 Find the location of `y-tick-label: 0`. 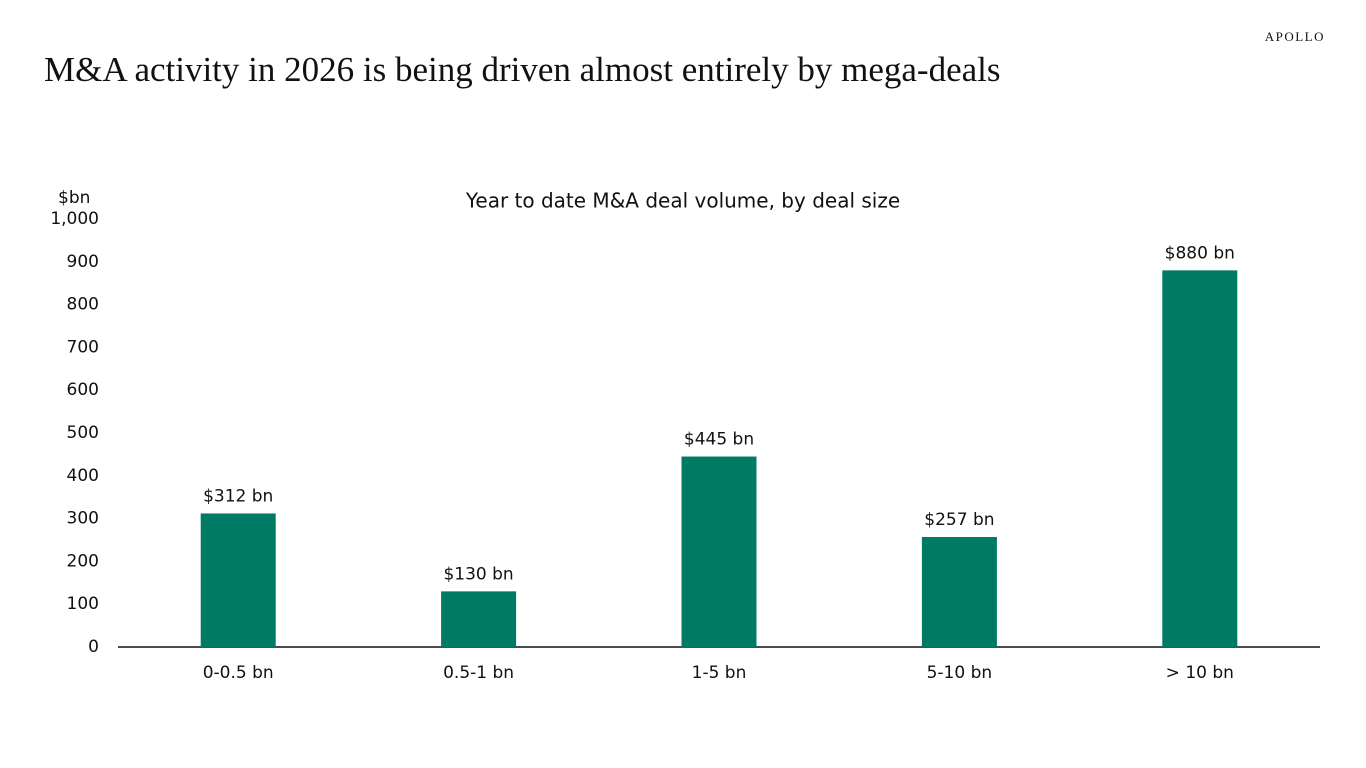

y-tick-label: 0 is located at coordinates (93, 647).